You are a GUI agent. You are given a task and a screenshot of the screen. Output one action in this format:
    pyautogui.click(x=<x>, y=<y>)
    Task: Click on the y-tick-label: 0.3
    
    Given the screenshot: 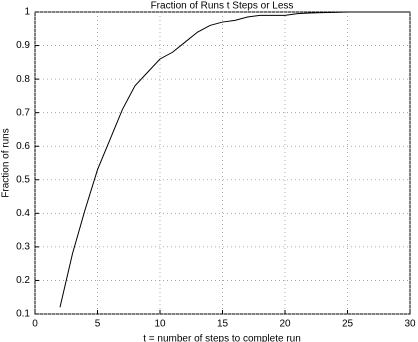 What is the action you would take?
    pyautogui.click(x=23, y=247)
    